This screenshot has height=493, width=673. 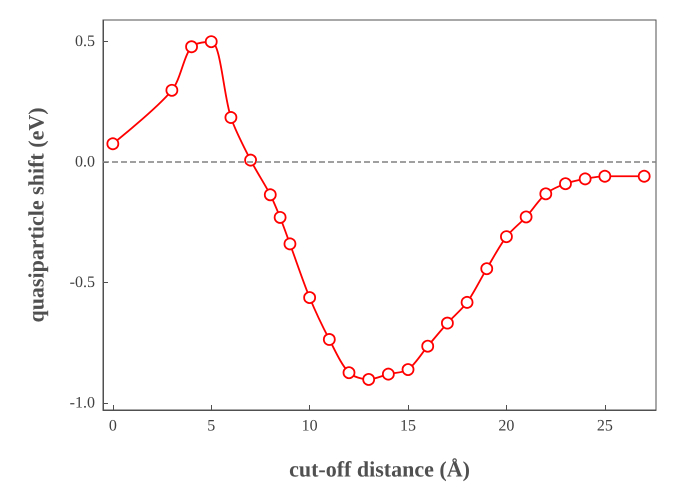 What do you see at coordinates (211, 426) in the screenshot?
I see `x-tick-label: 5` at bounding box center [211, 426].